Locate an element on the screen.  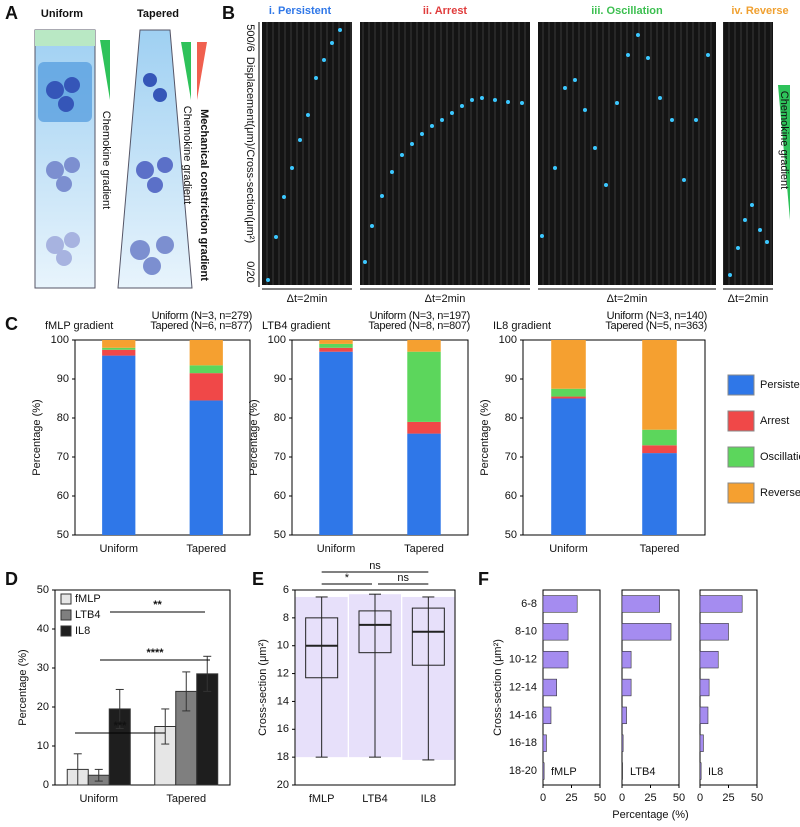
x-tick-label: 25 is located at coordinates (728, 798).